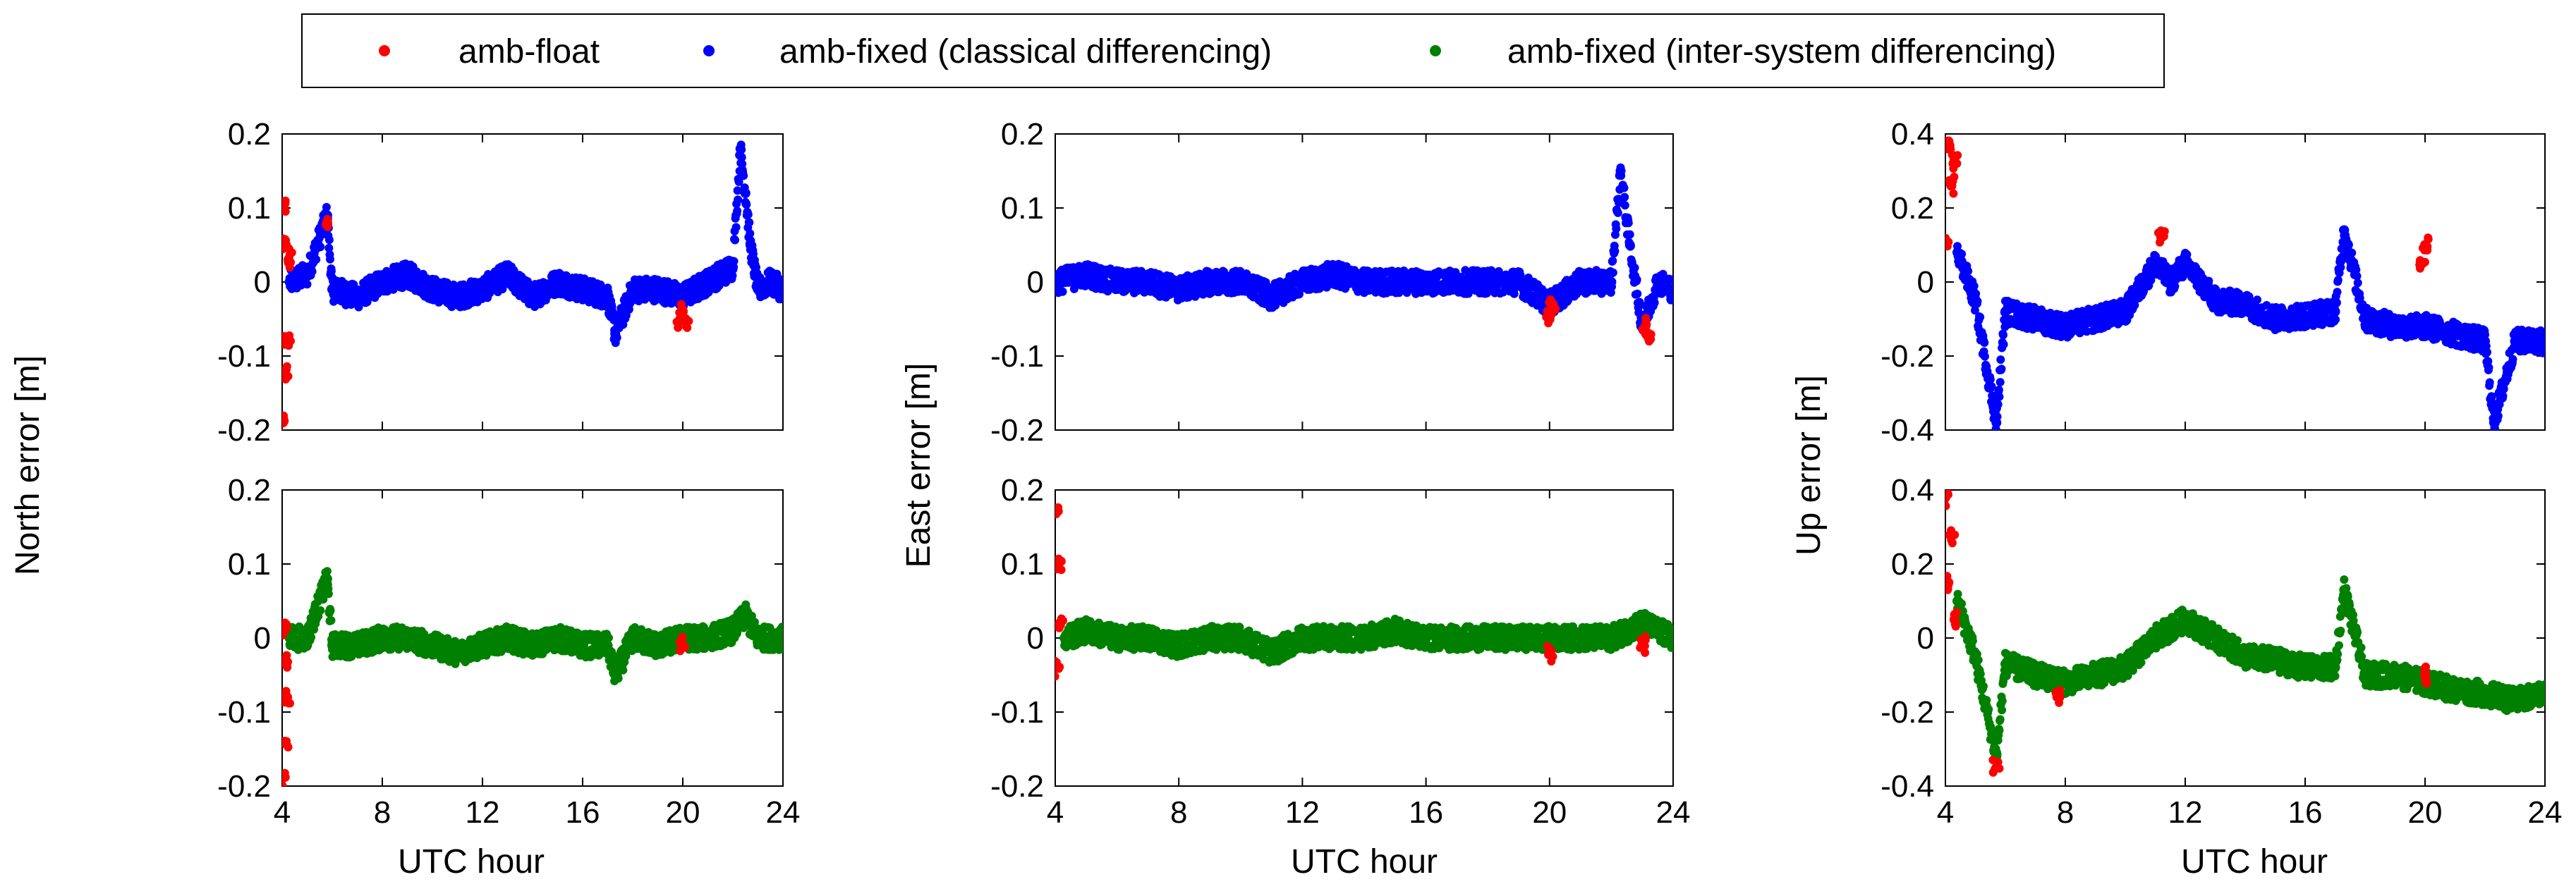  What do you see at coordinates (1364, 249) in the screenshot?
I see `series-amb-fixed-classical-differencing-` at bounding box center [1364, 249].